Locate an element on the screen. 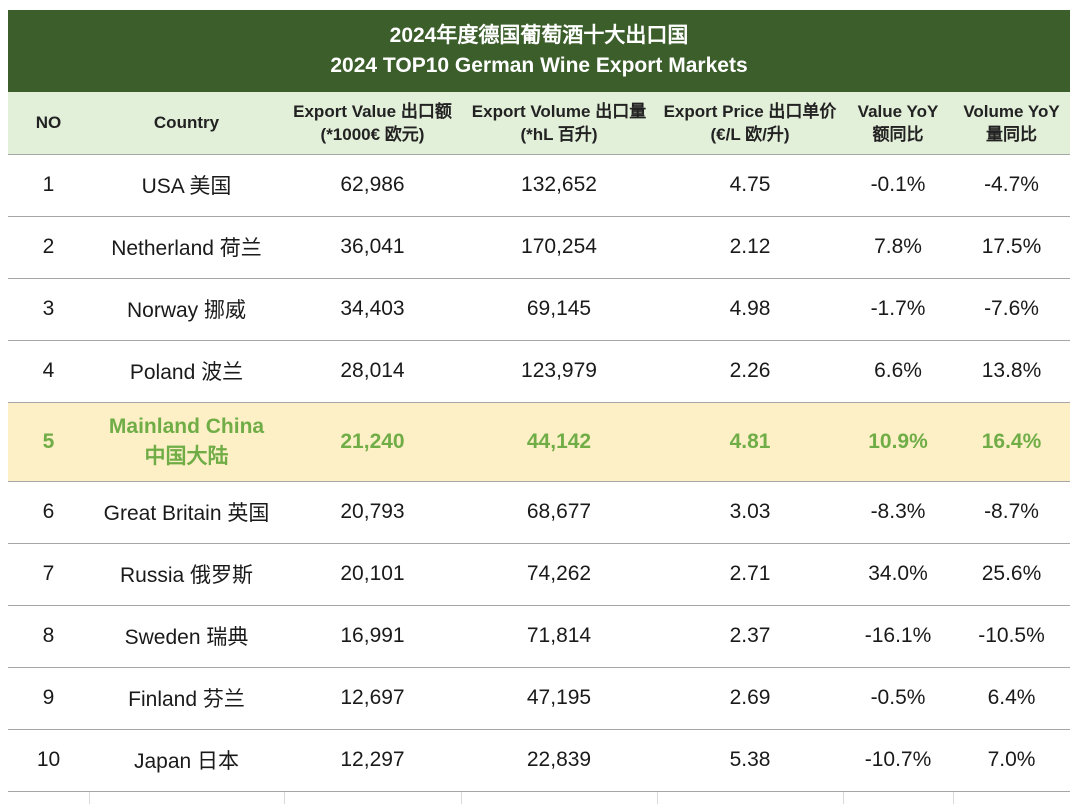  cell-value-yoy: -0.1% is located at coordinates (898, 185).